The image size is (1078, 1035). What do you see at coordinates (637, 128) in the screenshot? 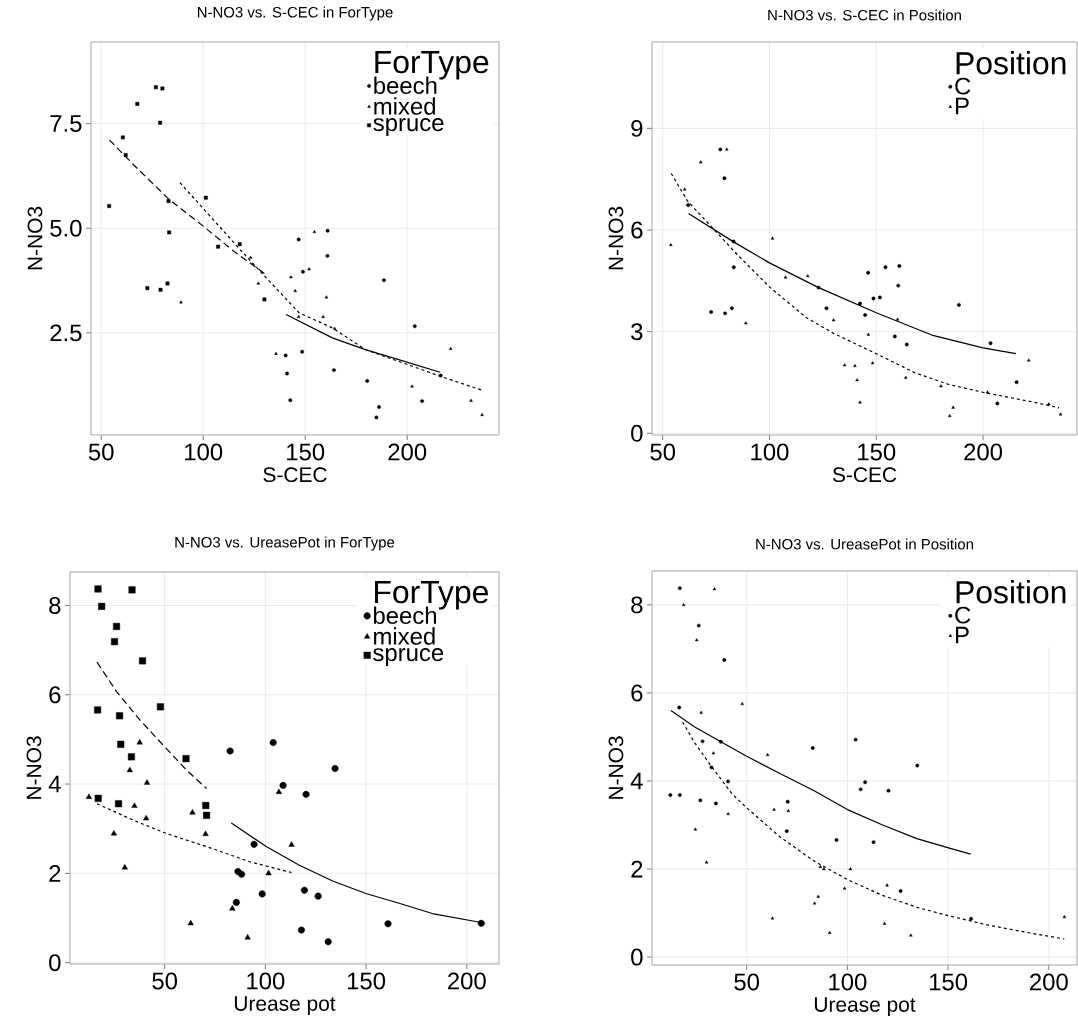
I see `y-tick-label: 9` at bounding box center [637, 128].